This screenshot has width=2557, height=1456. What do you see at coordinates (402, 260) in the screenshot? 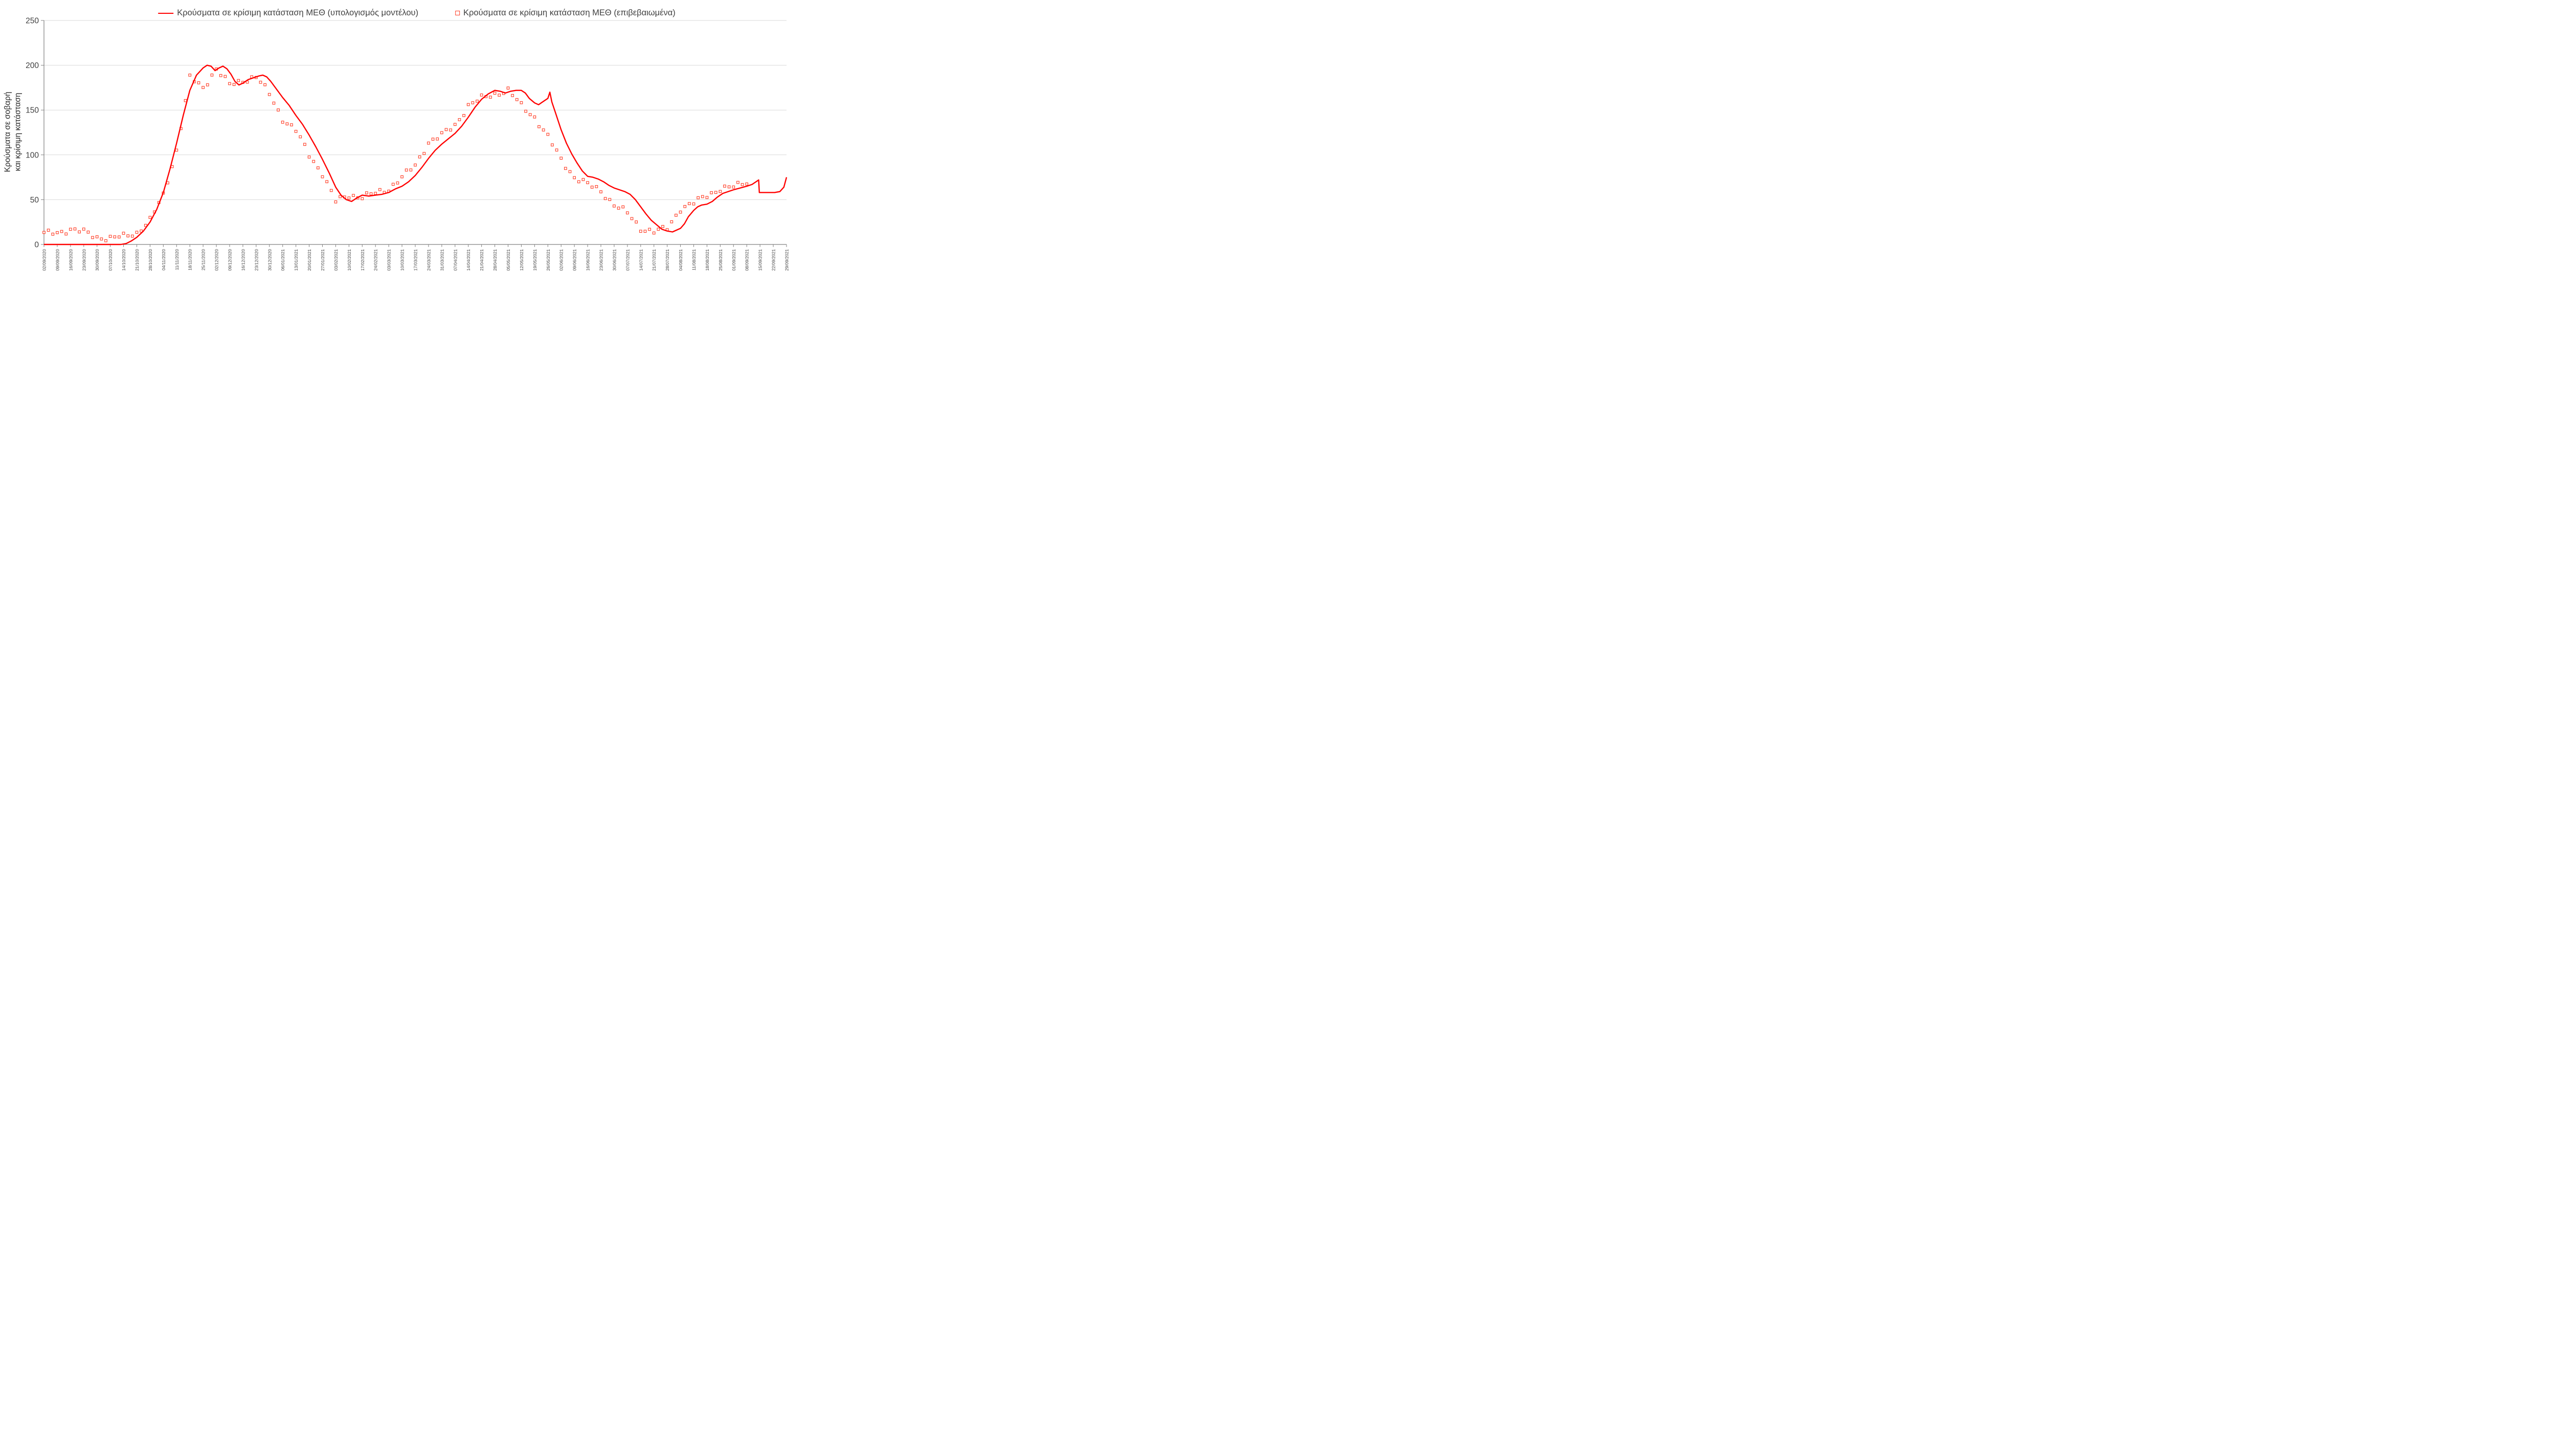
I see `svg-text: 10/03/2021` at bounding box center [402, 260].